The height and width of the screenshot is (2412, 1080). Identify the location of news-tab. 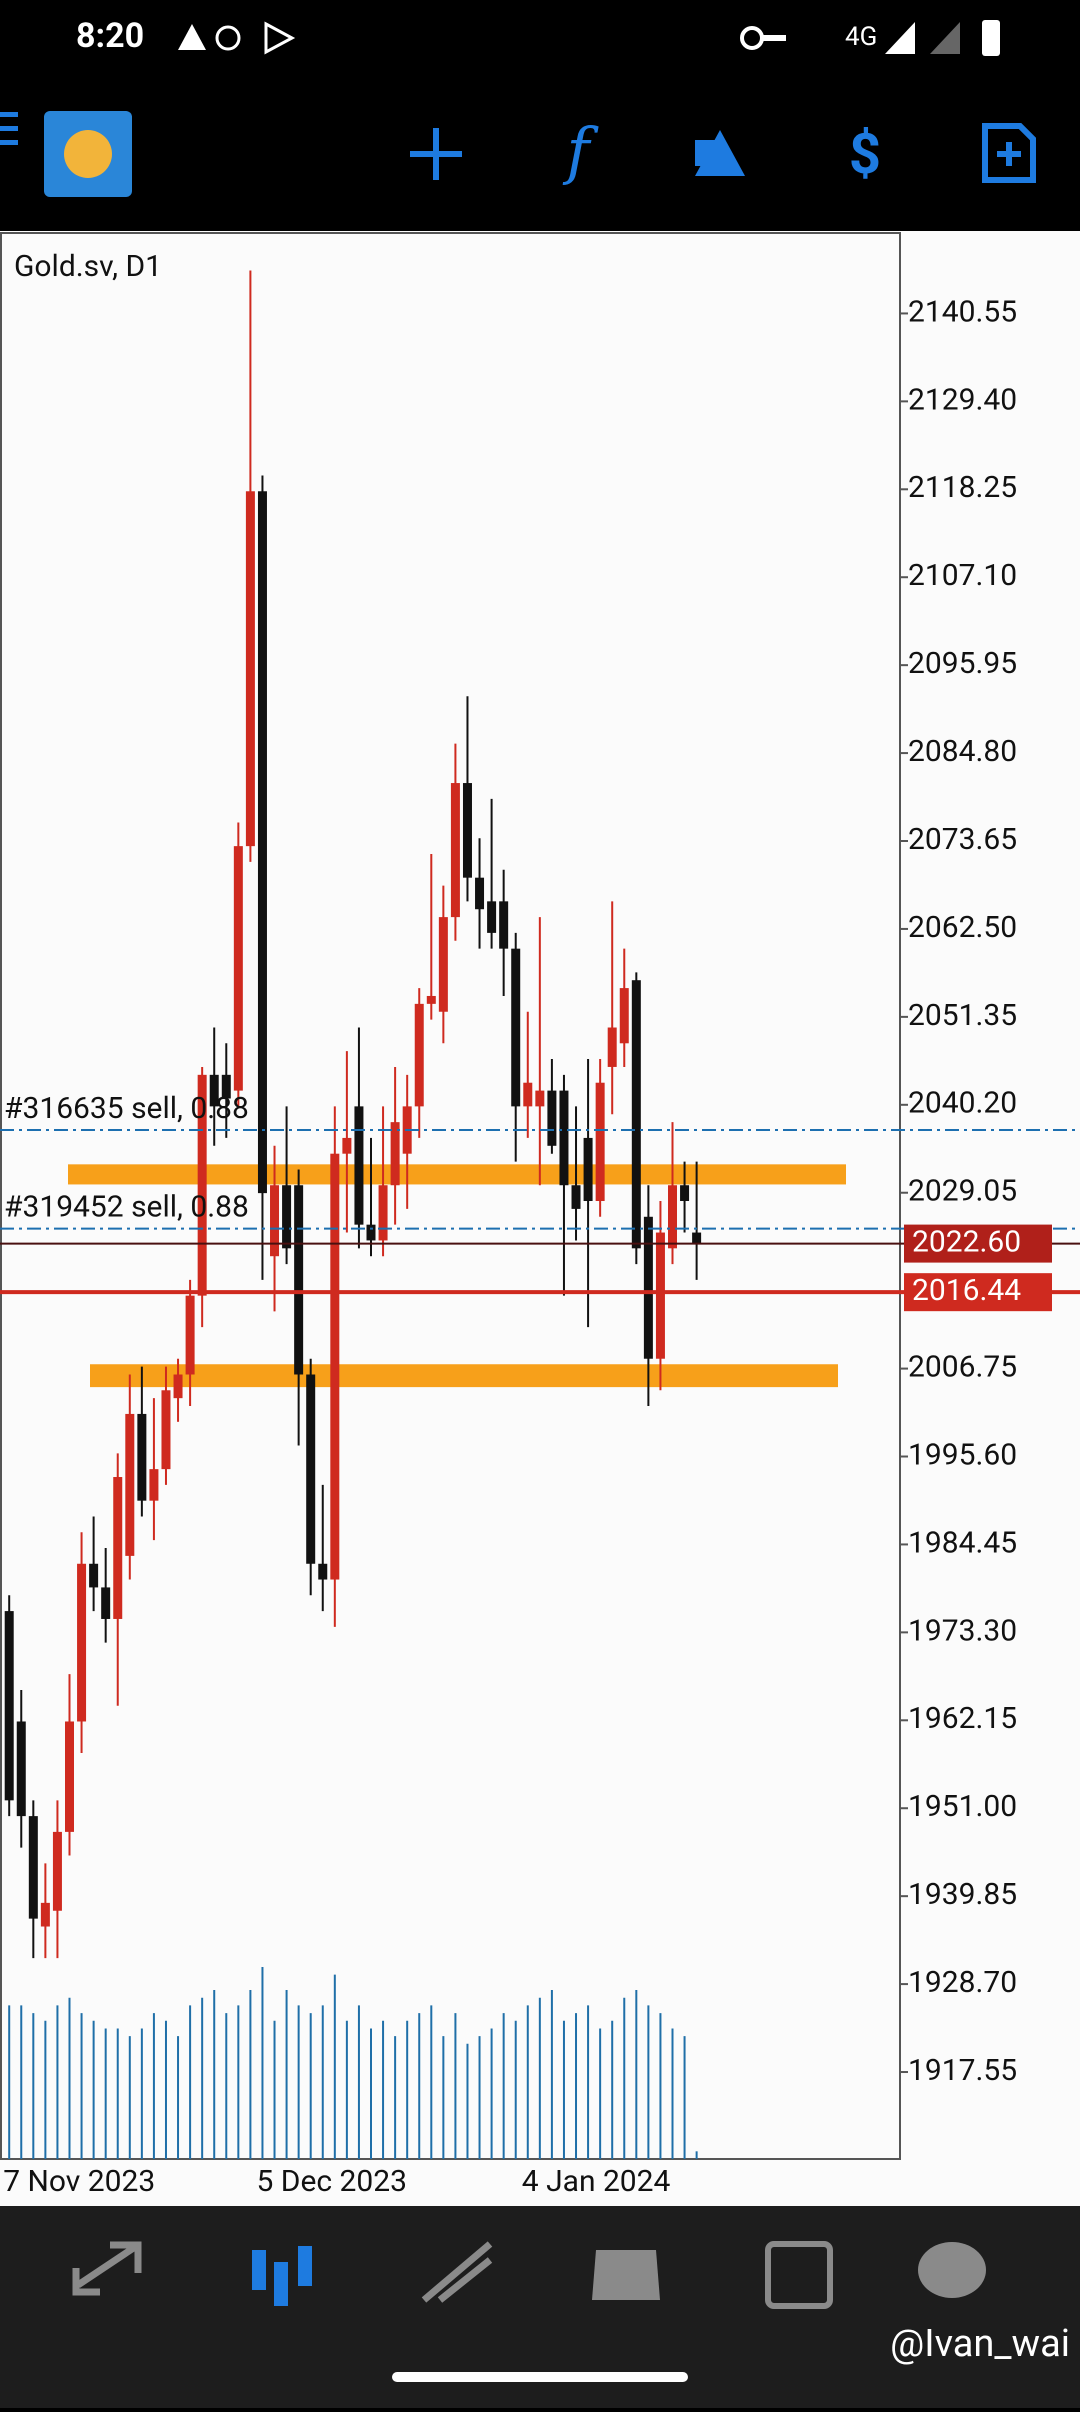
(799, 2275).